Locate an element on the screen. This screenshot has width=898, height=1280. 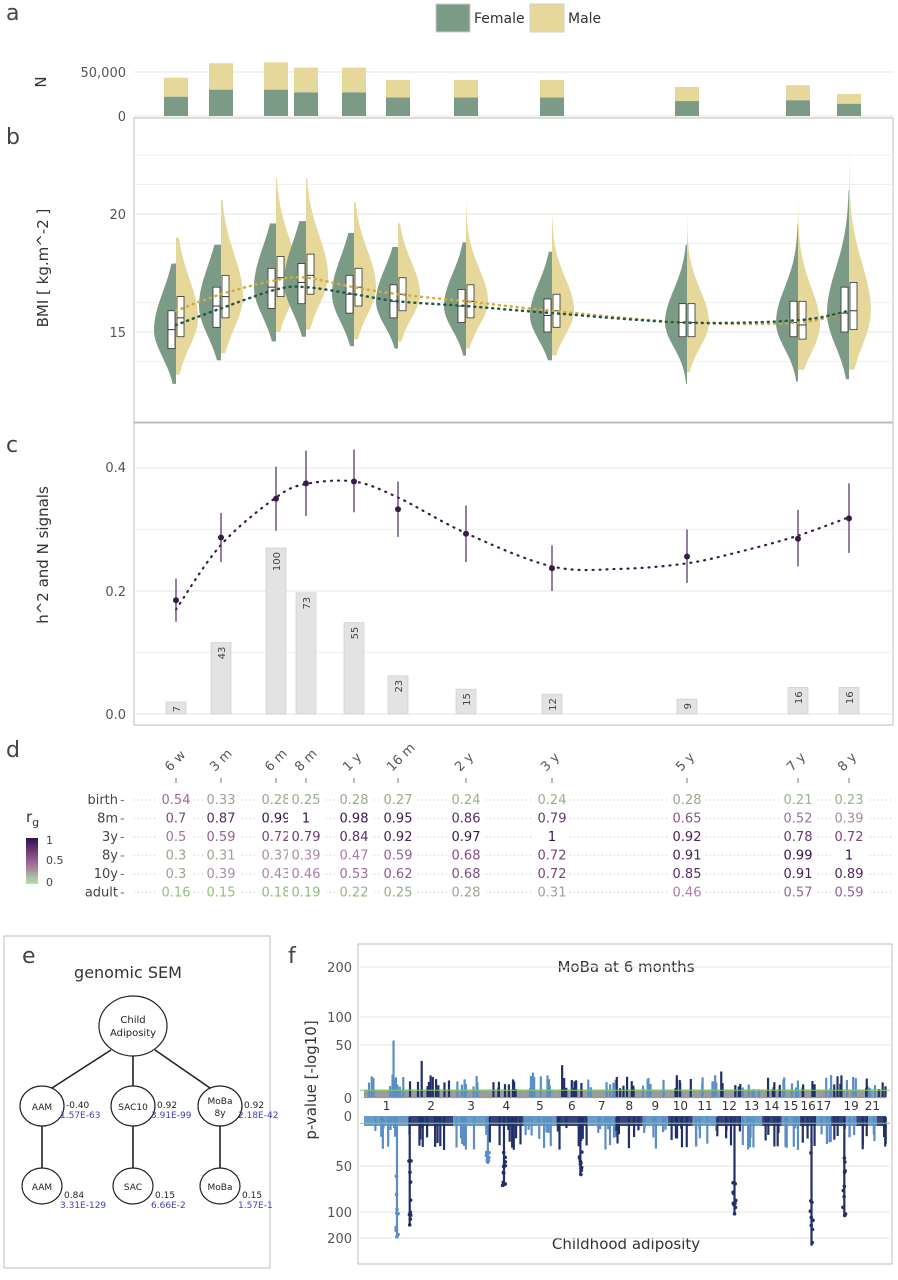
f-bottom-band-chr21 is located at coordinates (872, 1121).